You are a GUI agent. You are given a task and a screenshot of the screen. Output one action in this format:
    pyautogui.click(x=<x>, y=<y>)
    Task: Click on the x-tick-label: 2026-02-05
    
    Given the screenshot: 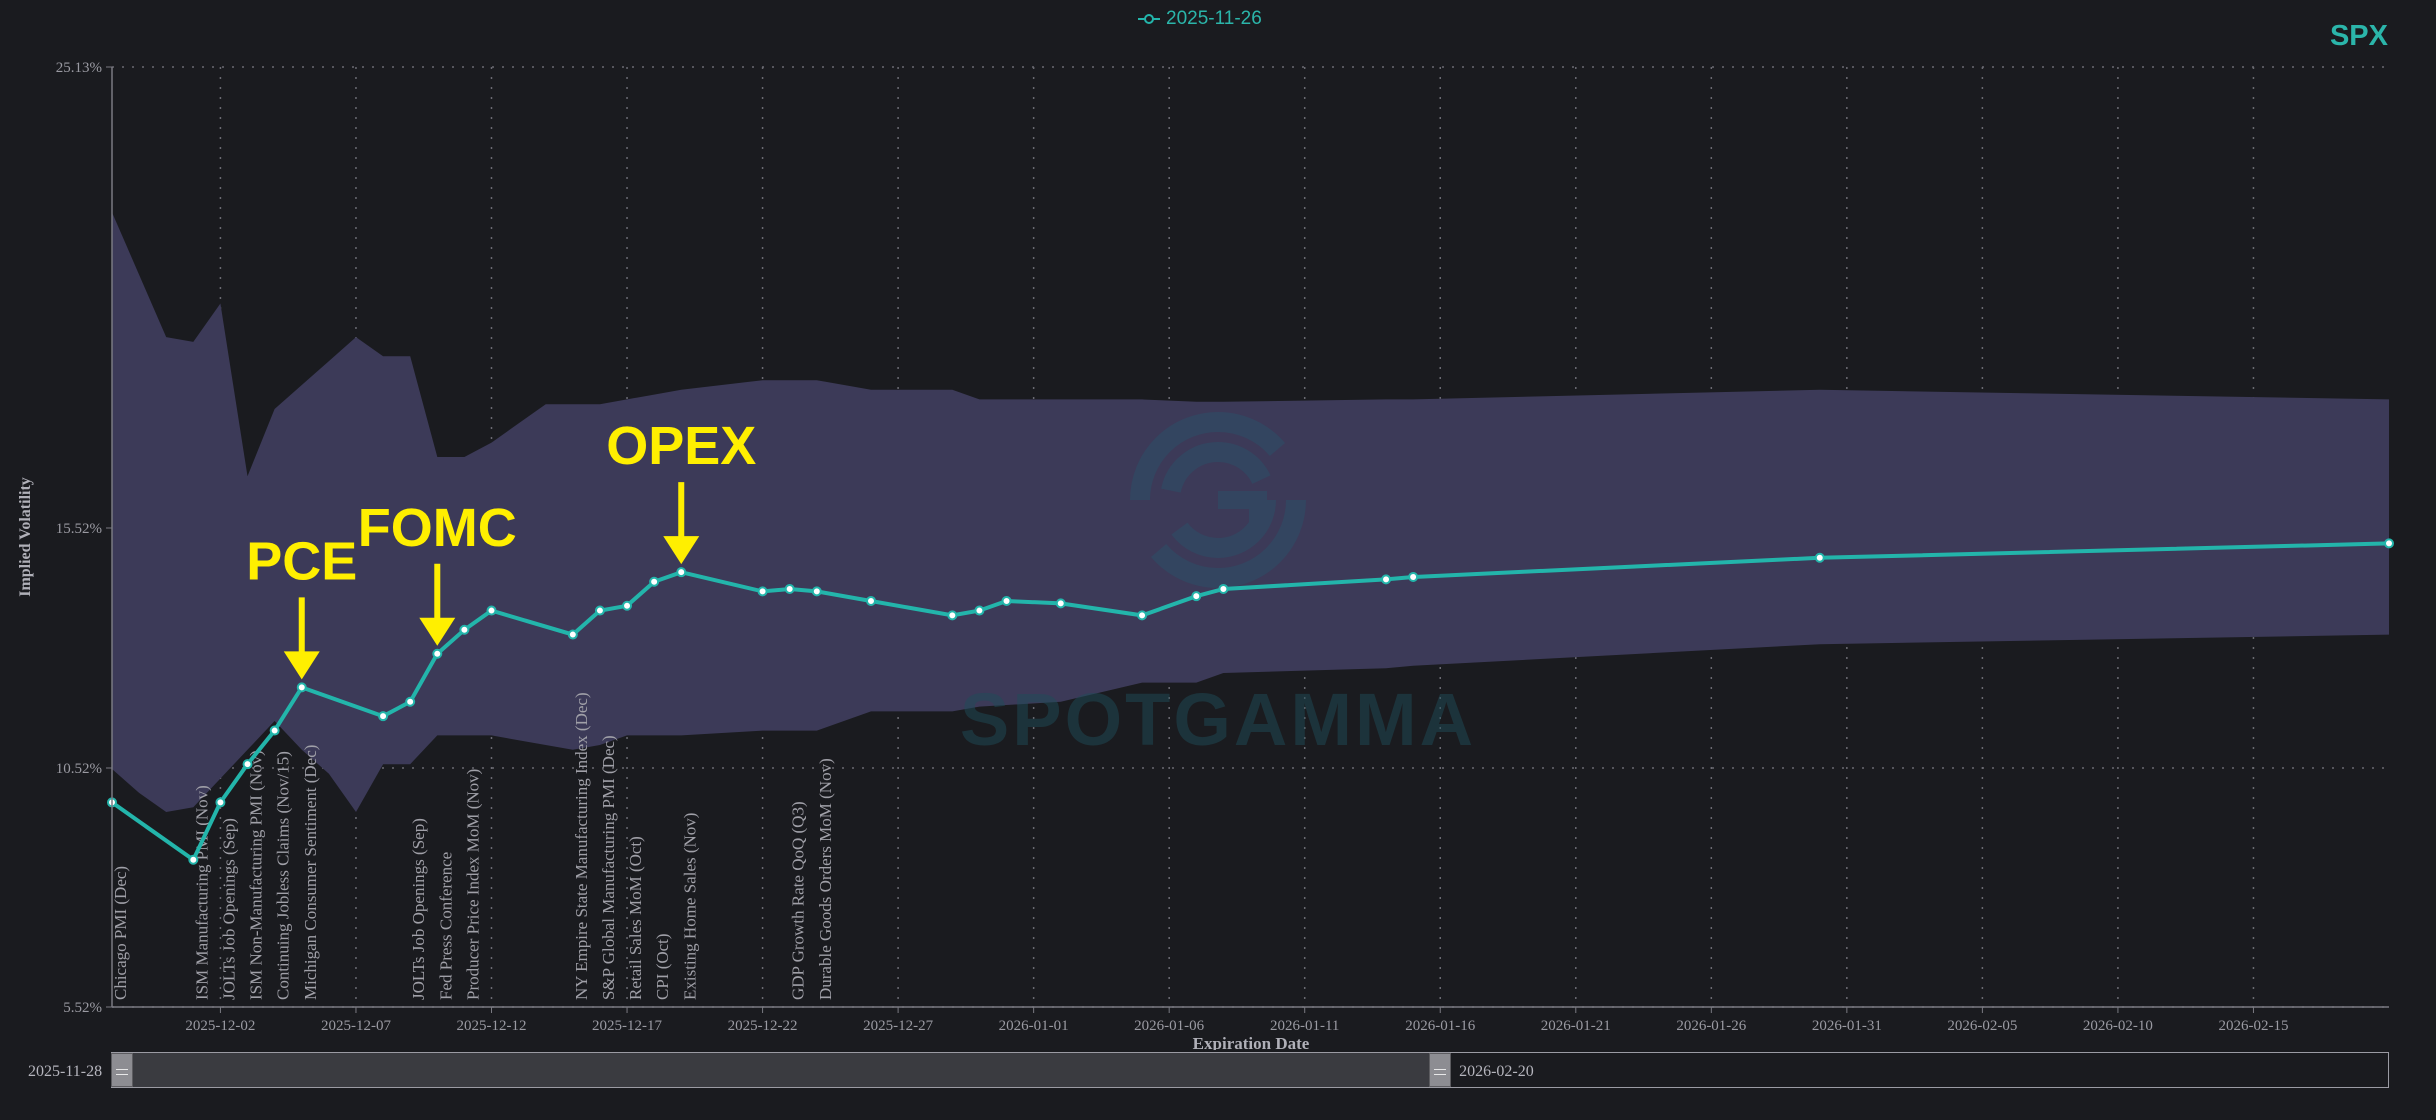 What is the action you would take?
    pyautogui.click(x=1982, y=1026)
    